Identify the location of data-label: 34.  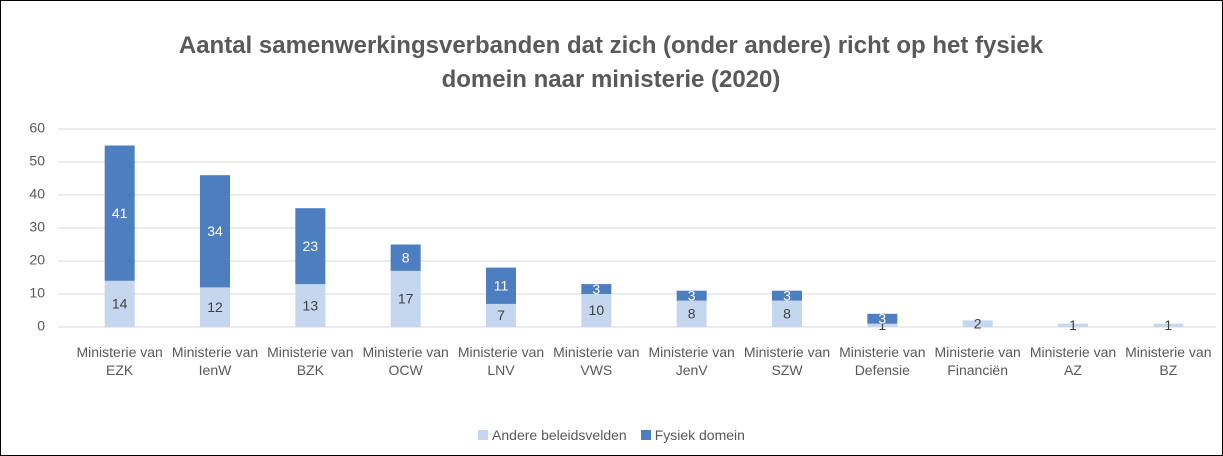
(215, 231).